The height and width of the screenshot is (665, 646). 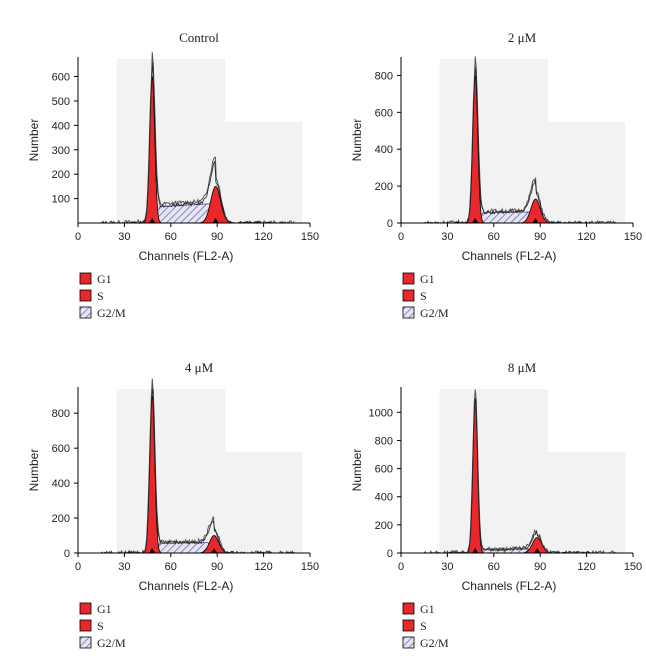 What do you see at coordinates (184, 213) in the screenshot?
I see `s-phase-region` at bounding box center [184, 213].